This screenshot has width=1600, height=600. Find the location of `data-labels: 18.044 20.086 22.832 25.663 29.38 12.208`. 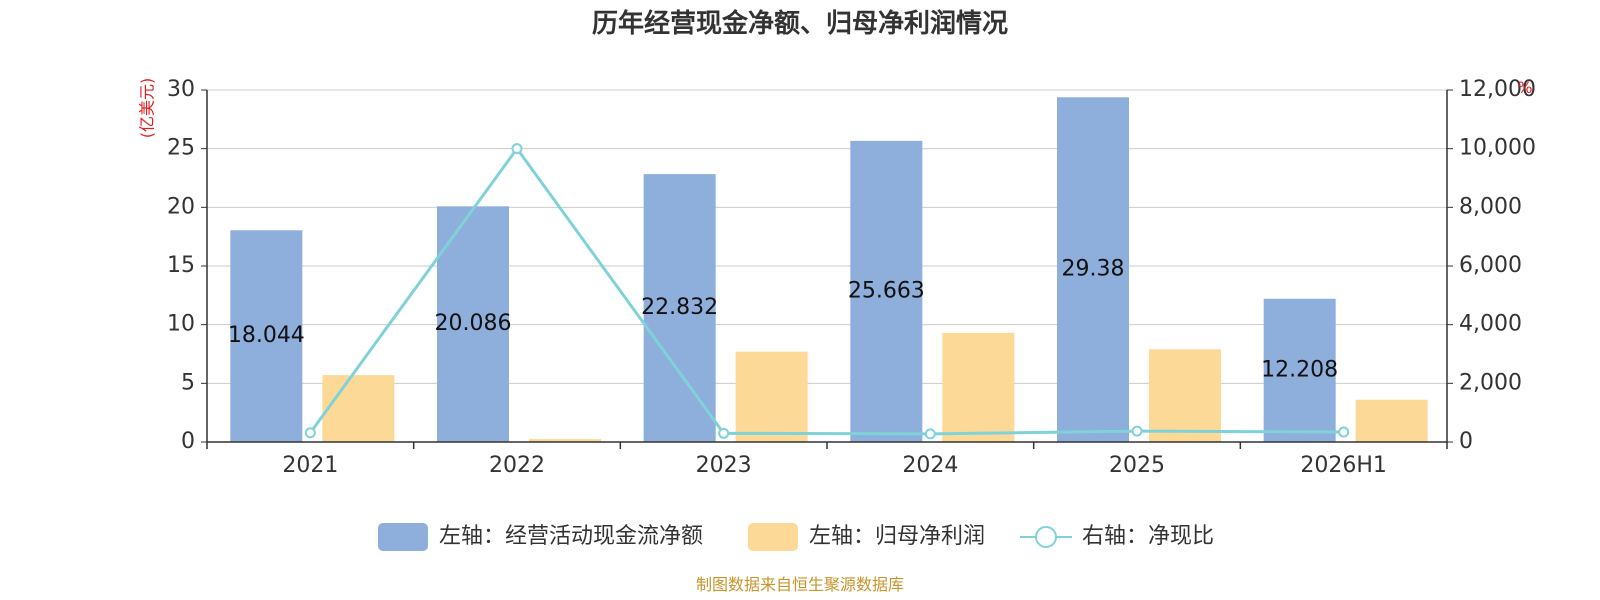

data-labels: 18.044 20.086 22.832 25.663 29.38 12.208 is located at coordinates (783, 320).